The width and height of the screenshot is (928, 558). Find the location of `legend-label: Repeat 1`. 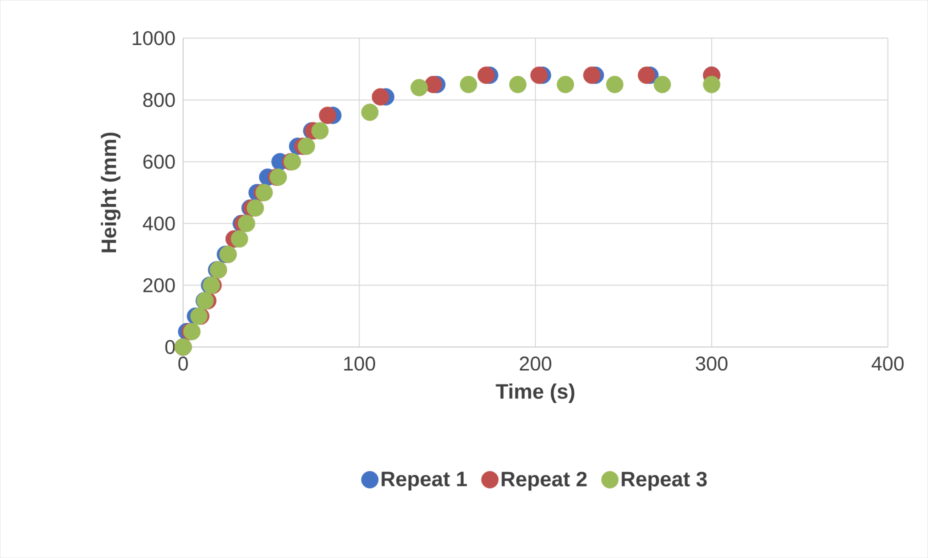

legend-label: Repeat 1 is located at coordinates (424, 481).